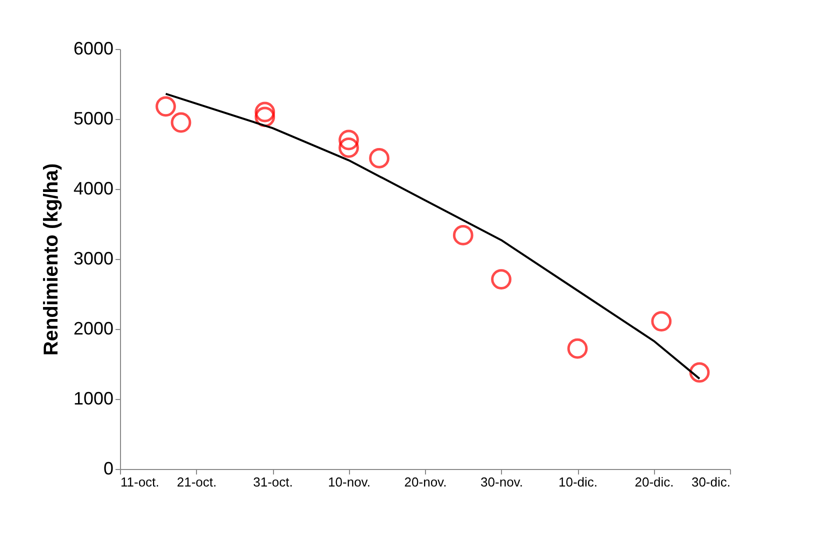 This screenshot has height=548, width=833. Describe the element at coordinates (93, 258) in the screenshot. I see `y-tick-label: 3000` at that location.